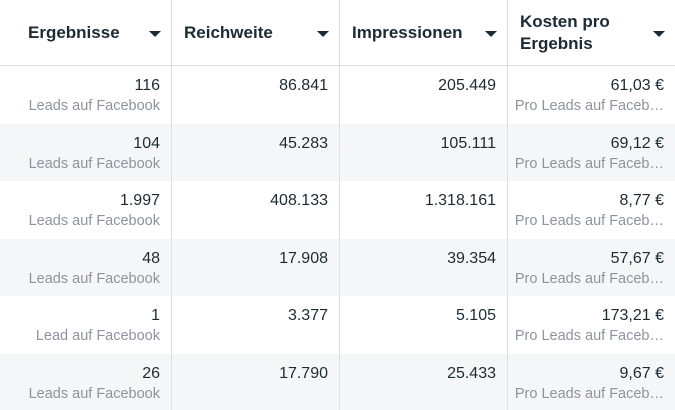 This screenshot has height=410, width=675. What do you see at coordinates (637, 85) in the screenshot?
I see `kosten-value: 61,03 €` at bounding box center [637, 85].